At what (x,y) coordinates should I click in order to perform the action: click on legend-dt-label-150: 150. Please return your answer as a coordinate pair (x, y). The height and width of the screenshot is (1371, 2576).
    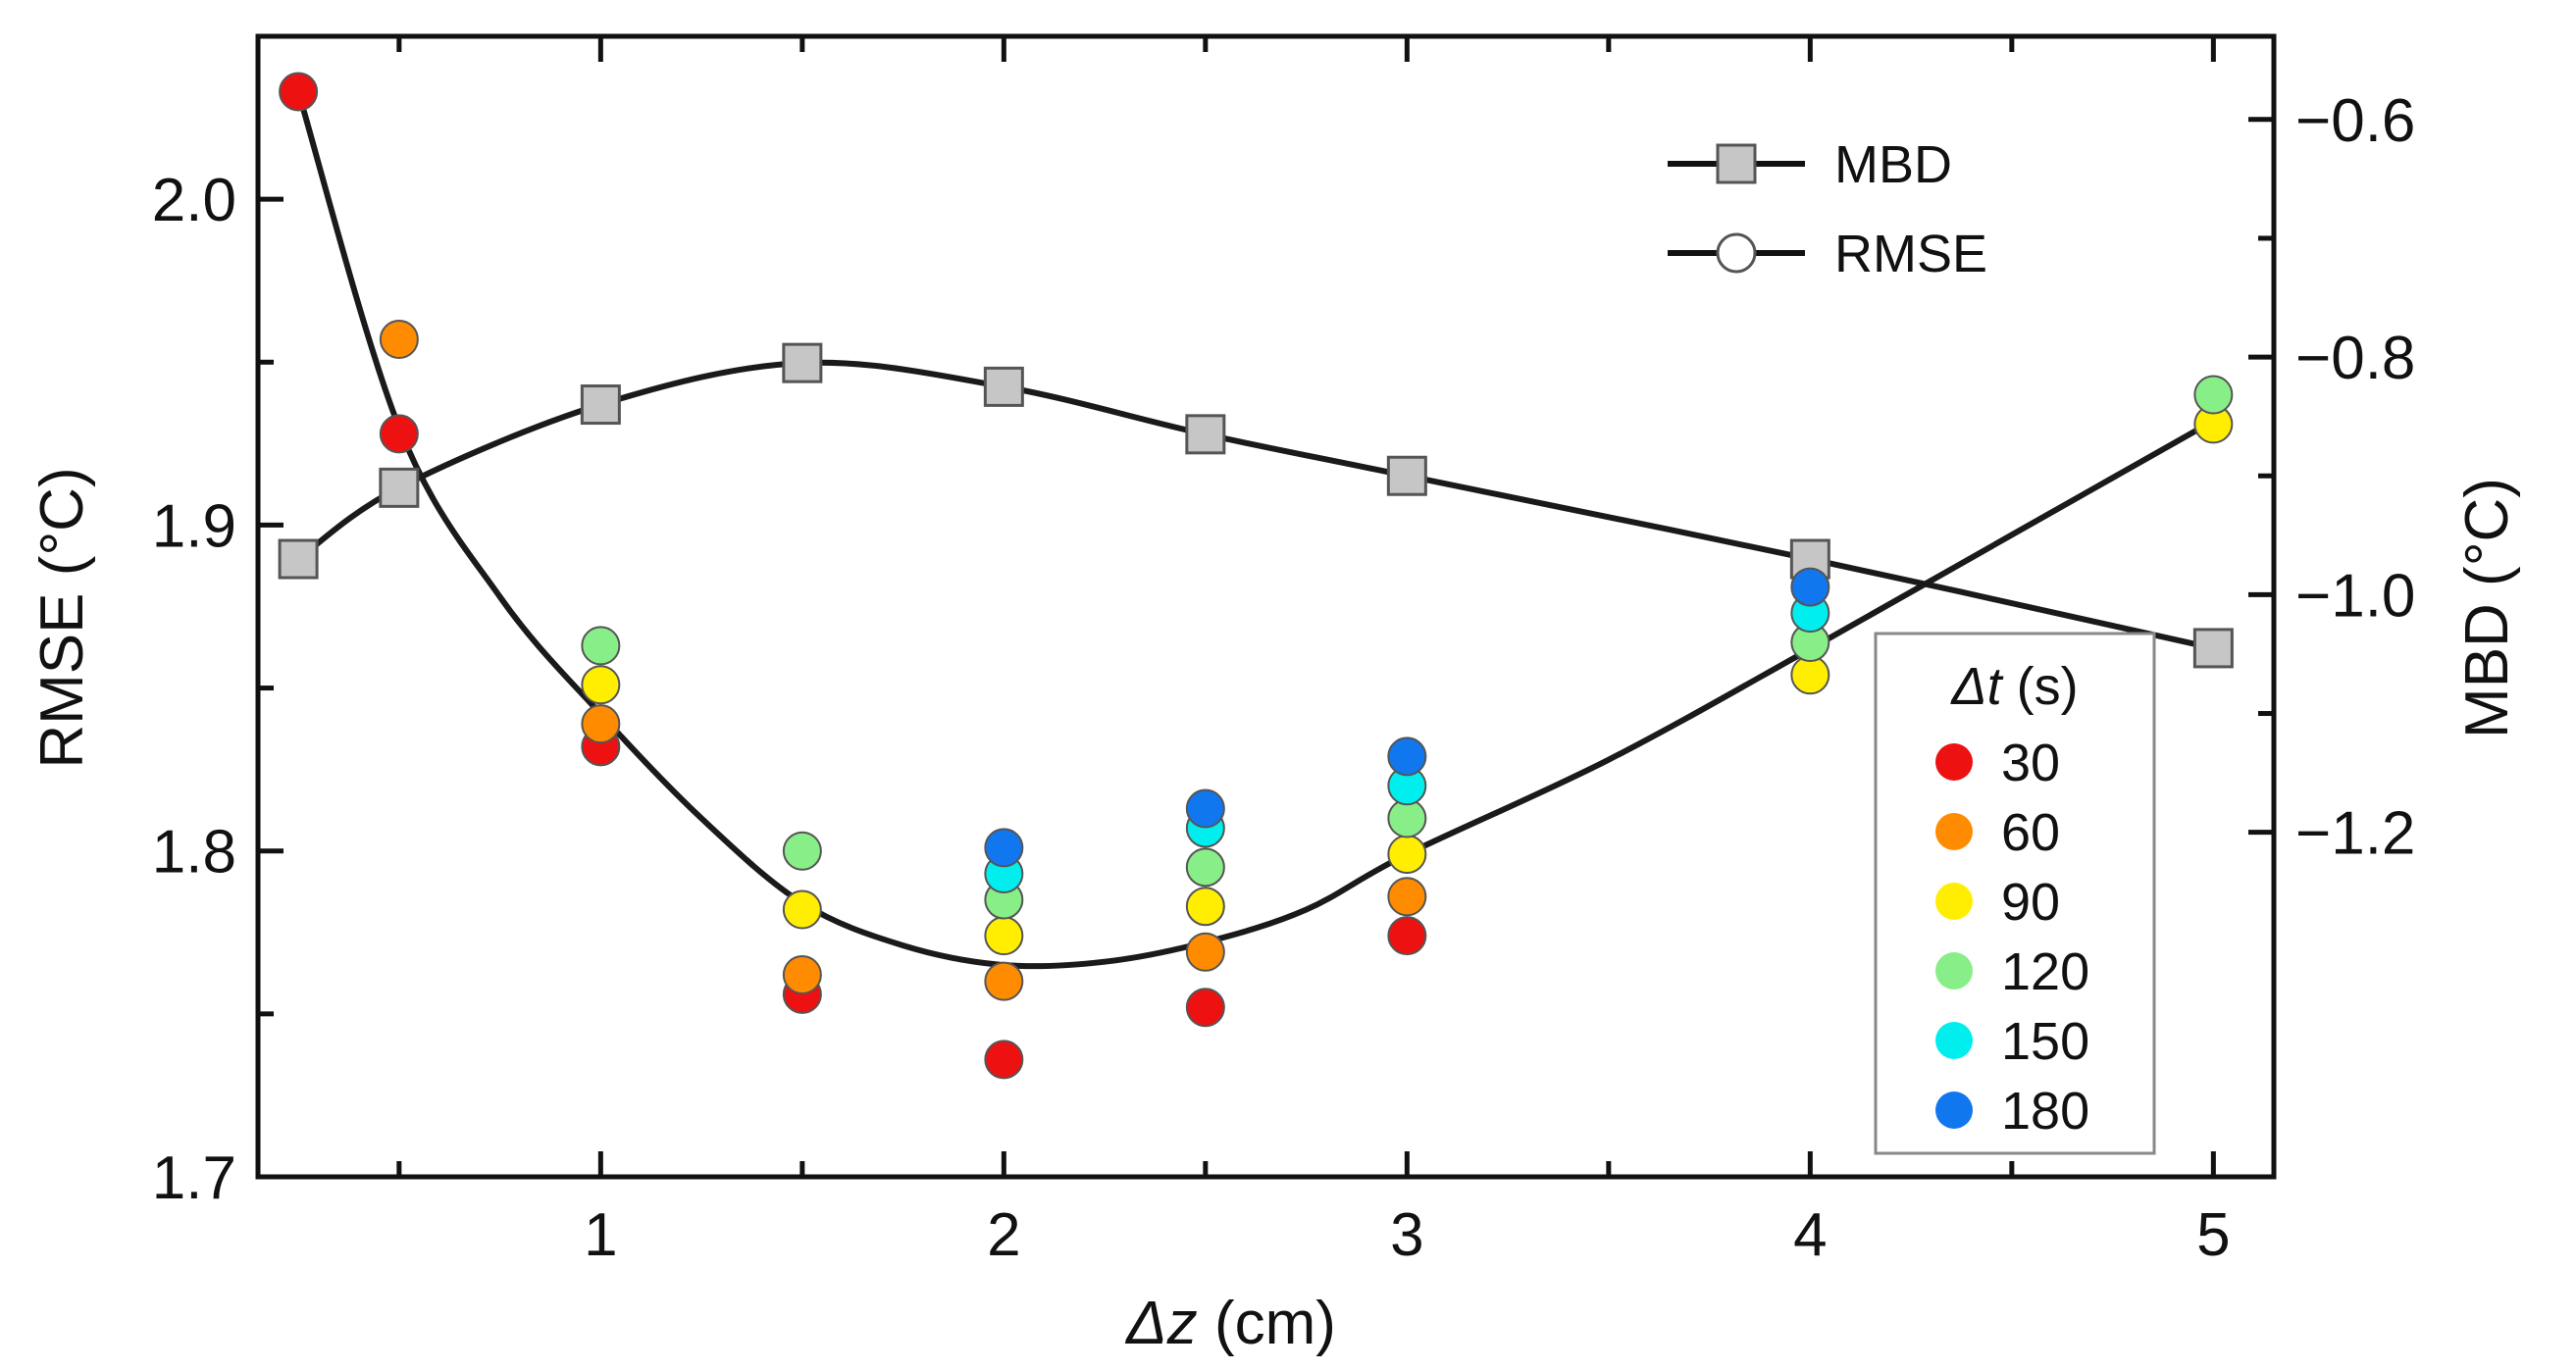
    Looking at the image, I should click on (2045, 1041).